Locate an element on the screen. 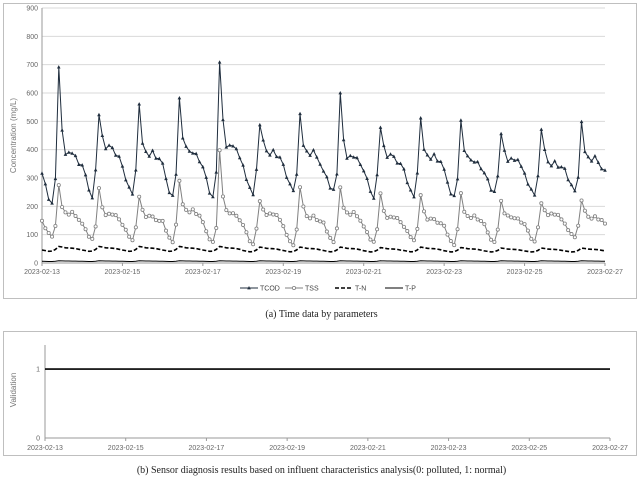 This screenshot has width=643, height=483. y-tick-label-a: 400 is located at coordinates (32, 150).